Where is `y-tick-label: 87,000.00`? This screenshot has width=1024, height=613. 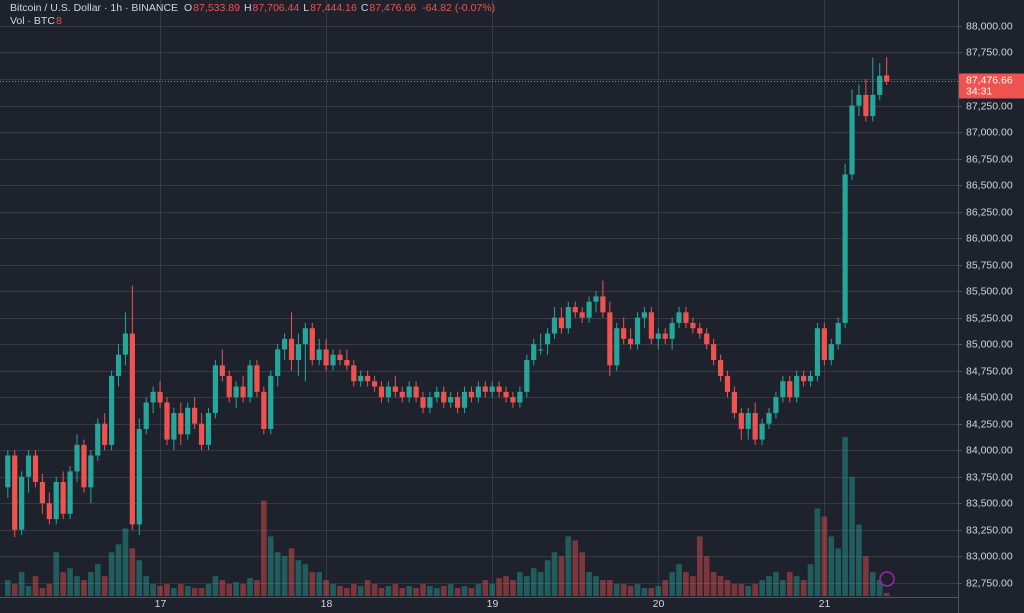
y-tick-label: 87,000.00 is located at coordinates (989, 132).